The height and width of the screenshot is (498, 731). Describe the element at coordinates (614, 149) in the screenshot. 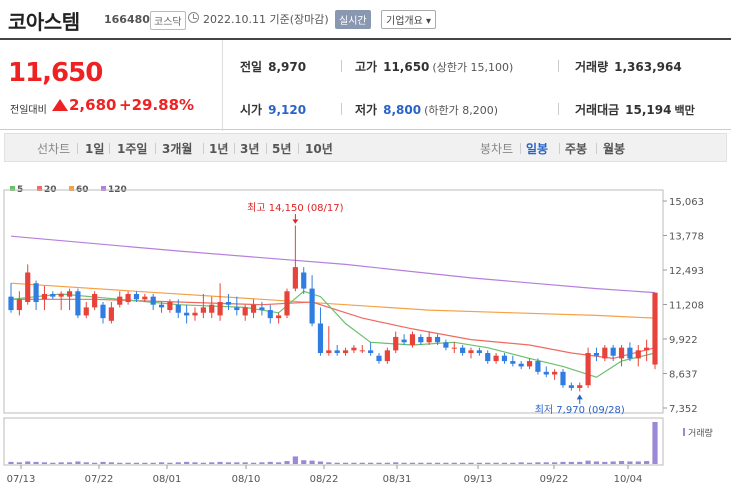

I see `candle-monthly: 월봉` at that location.